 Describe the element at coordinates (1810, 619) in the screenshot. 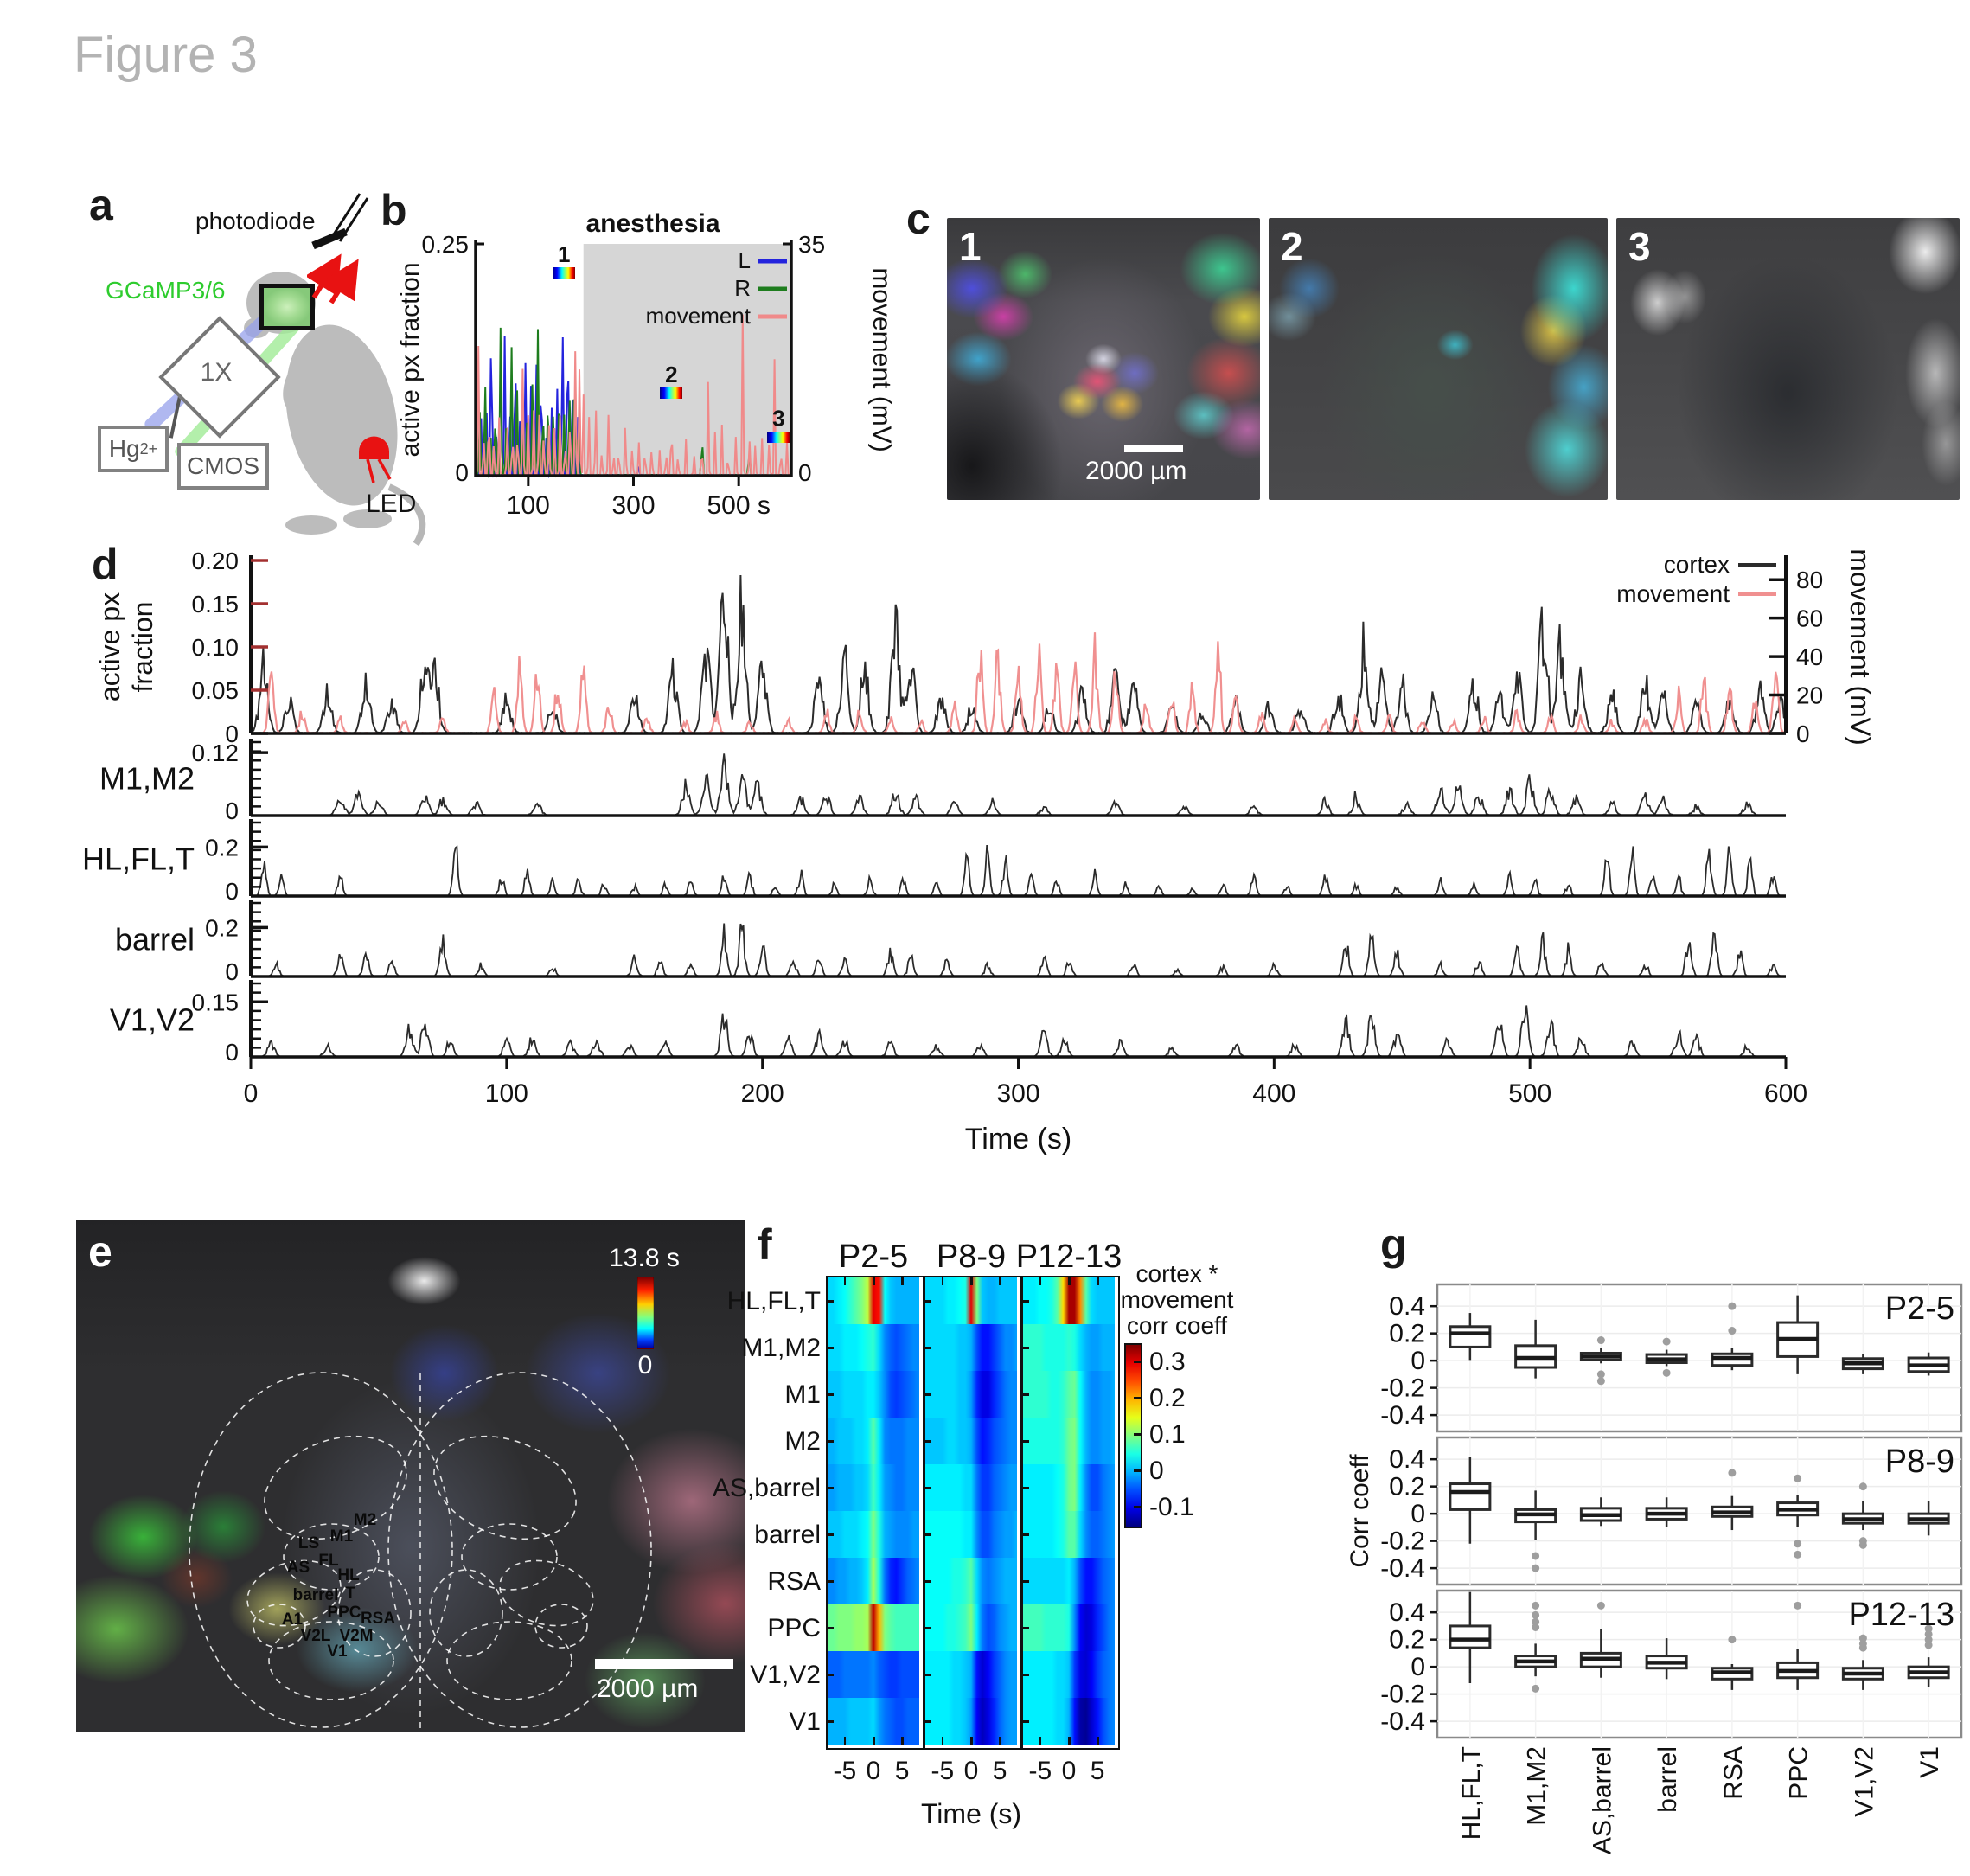

I see `d-top-rtick-label: 60` at that location.